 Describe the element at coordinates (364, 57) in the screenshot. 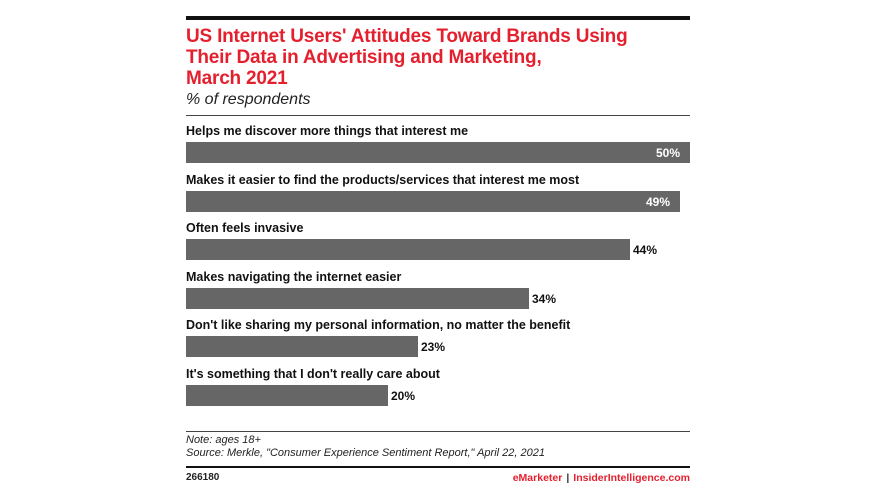

I see `title-line-2: Their Data in Advertising and Marketing,` at that location.